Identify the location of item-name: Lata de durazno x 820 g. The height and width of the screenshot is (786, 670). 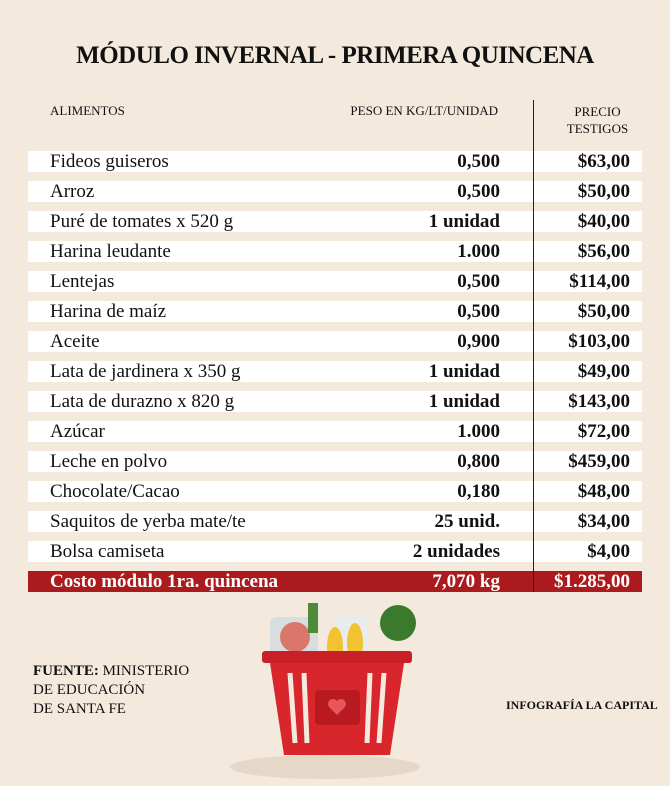
(142, 401).